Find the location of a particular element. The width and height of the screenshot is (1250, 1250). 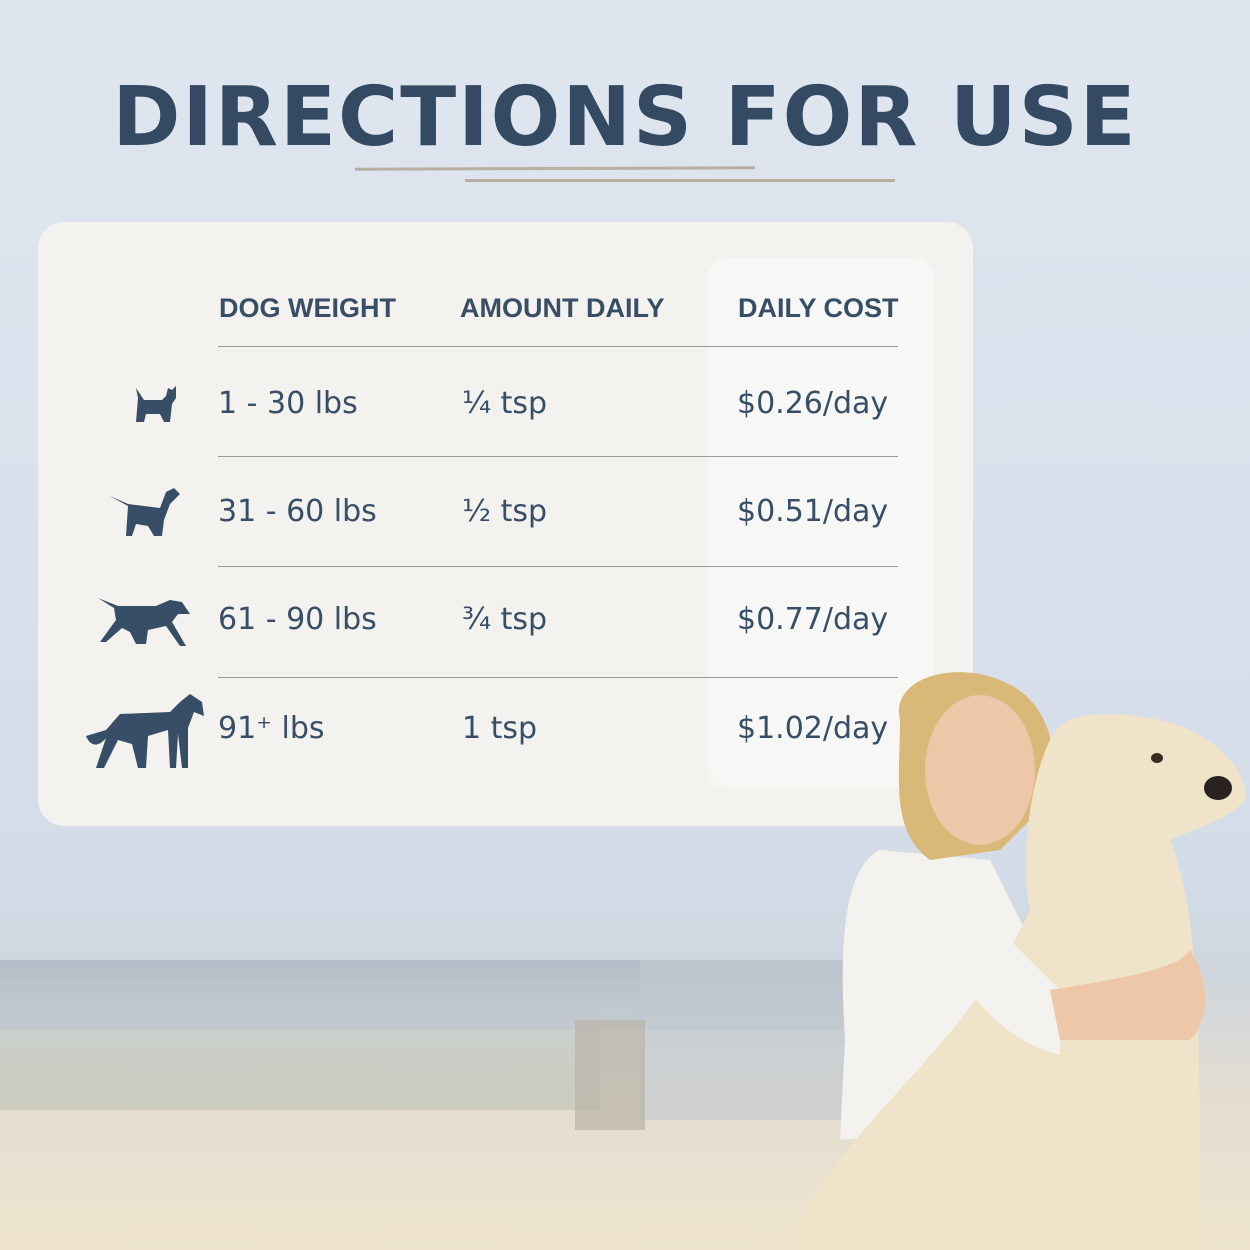

cost-cell: $0.51/day is located at coordinates (813, 511).